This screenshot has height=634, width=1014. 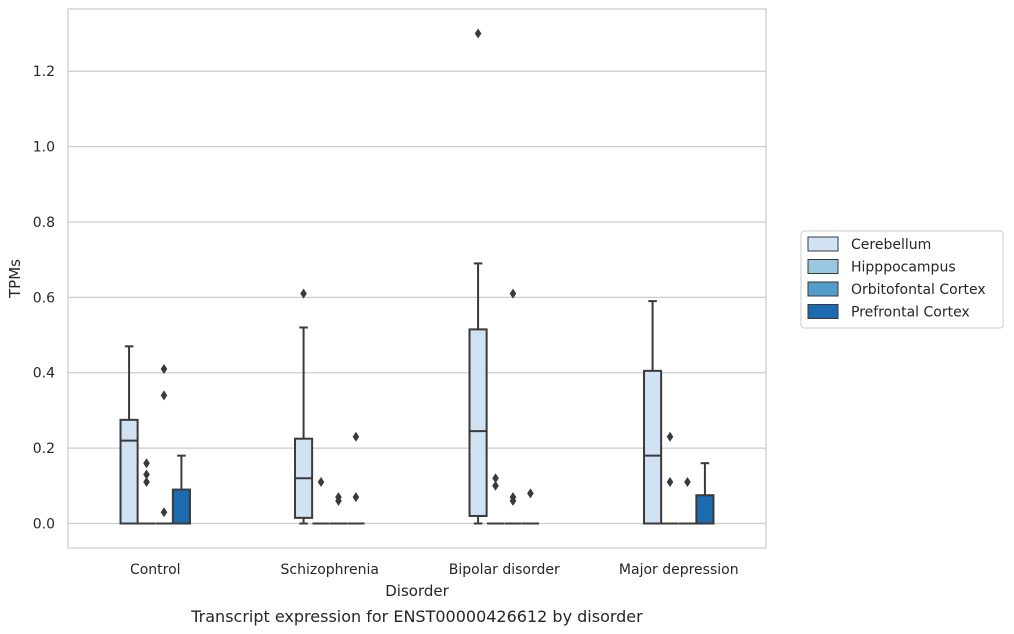 I want to click on y-tick-label: 1.2, so click(x=44, y=72).